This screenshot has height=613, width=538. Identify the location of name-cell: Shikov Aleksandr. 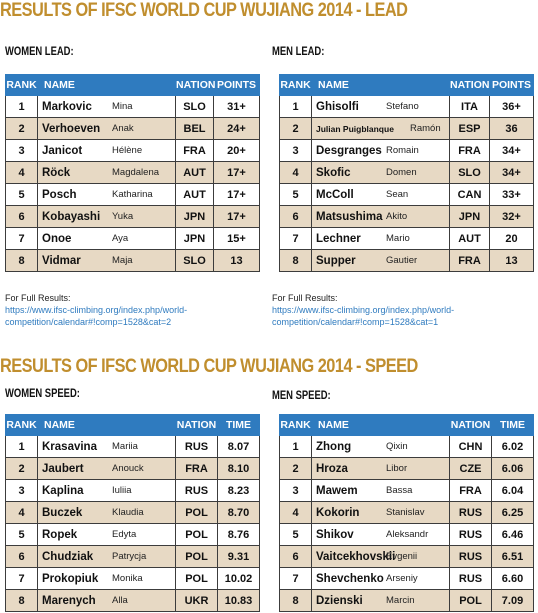
(380, 534).